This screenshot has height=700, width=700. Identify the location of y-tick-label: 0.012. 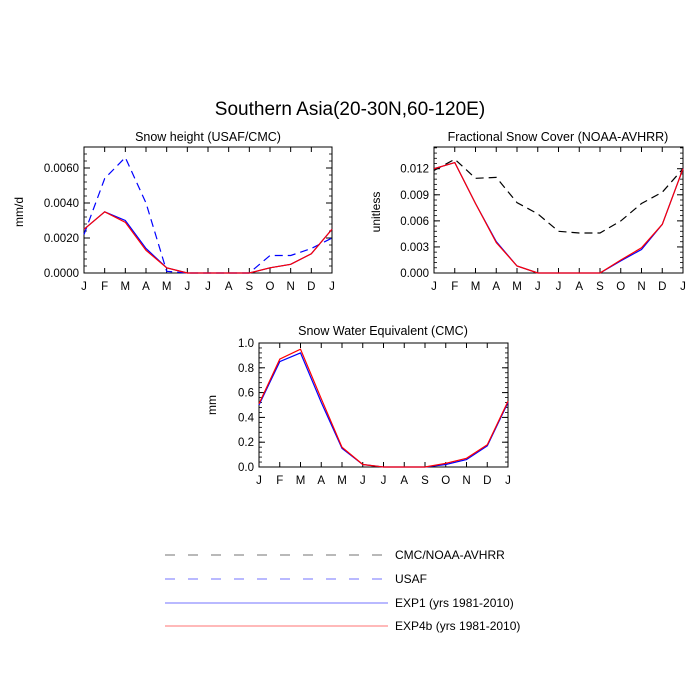
(414, 170).